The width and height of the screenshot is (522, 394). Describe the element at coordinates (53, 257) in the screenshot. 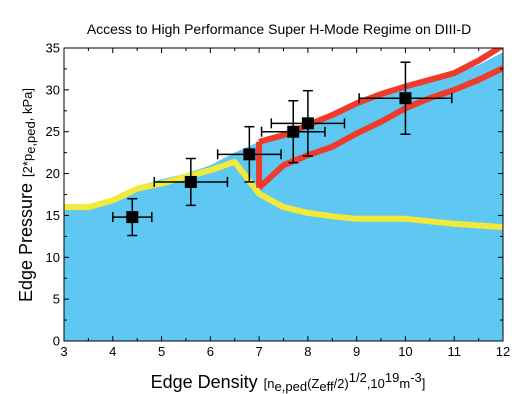

I see `y-tick-label: 10` at that location.